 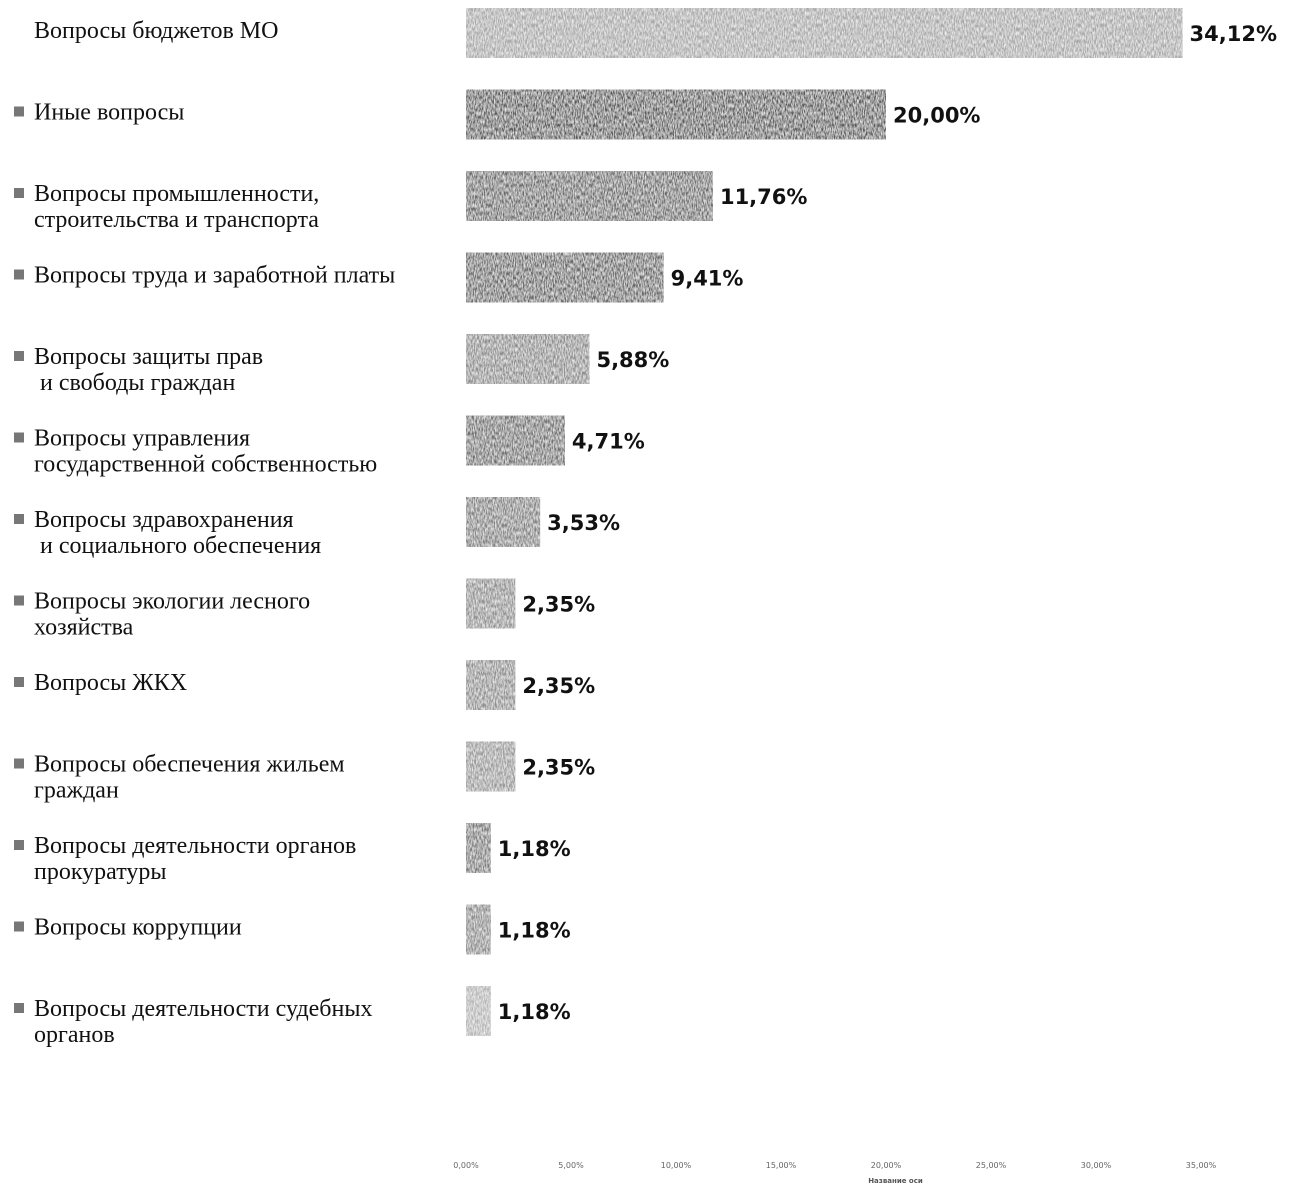 I want to click on category-label-line: Вопросы бюджетов МО, so click(x=156, y=31).